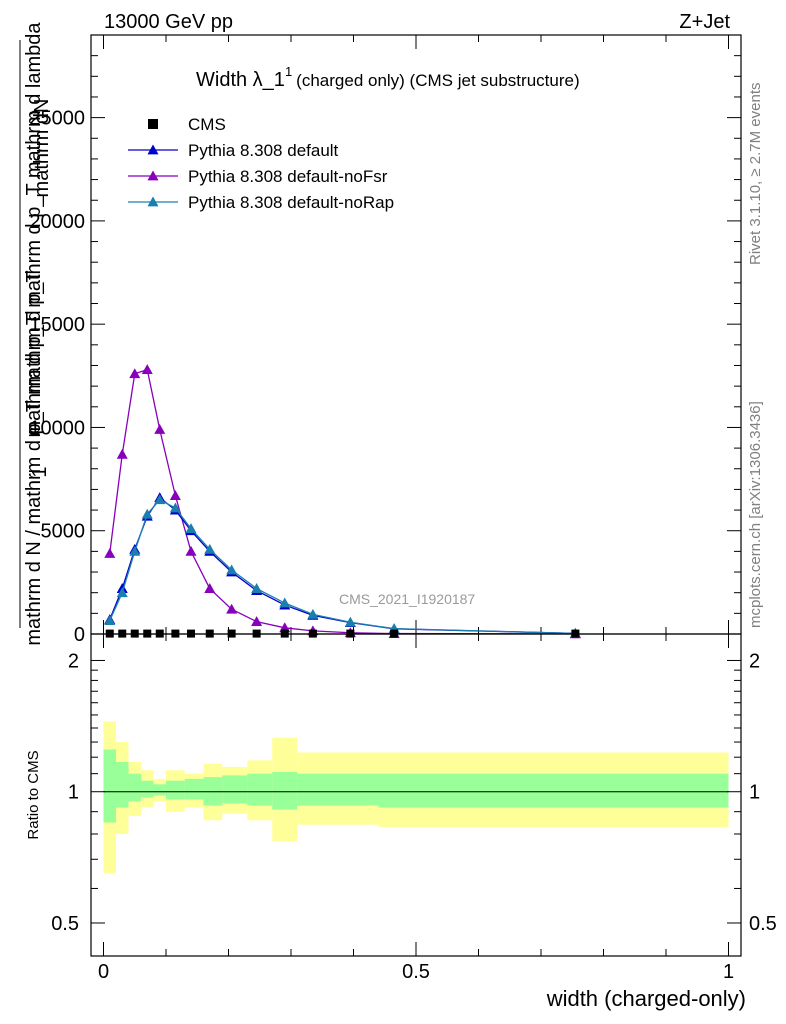 This screenshot has height=1024, width=786. I want to click on ylabel-denominator-b: mathrm d N / mathrm d p_T mathrm d p_T, so click(34, 457).